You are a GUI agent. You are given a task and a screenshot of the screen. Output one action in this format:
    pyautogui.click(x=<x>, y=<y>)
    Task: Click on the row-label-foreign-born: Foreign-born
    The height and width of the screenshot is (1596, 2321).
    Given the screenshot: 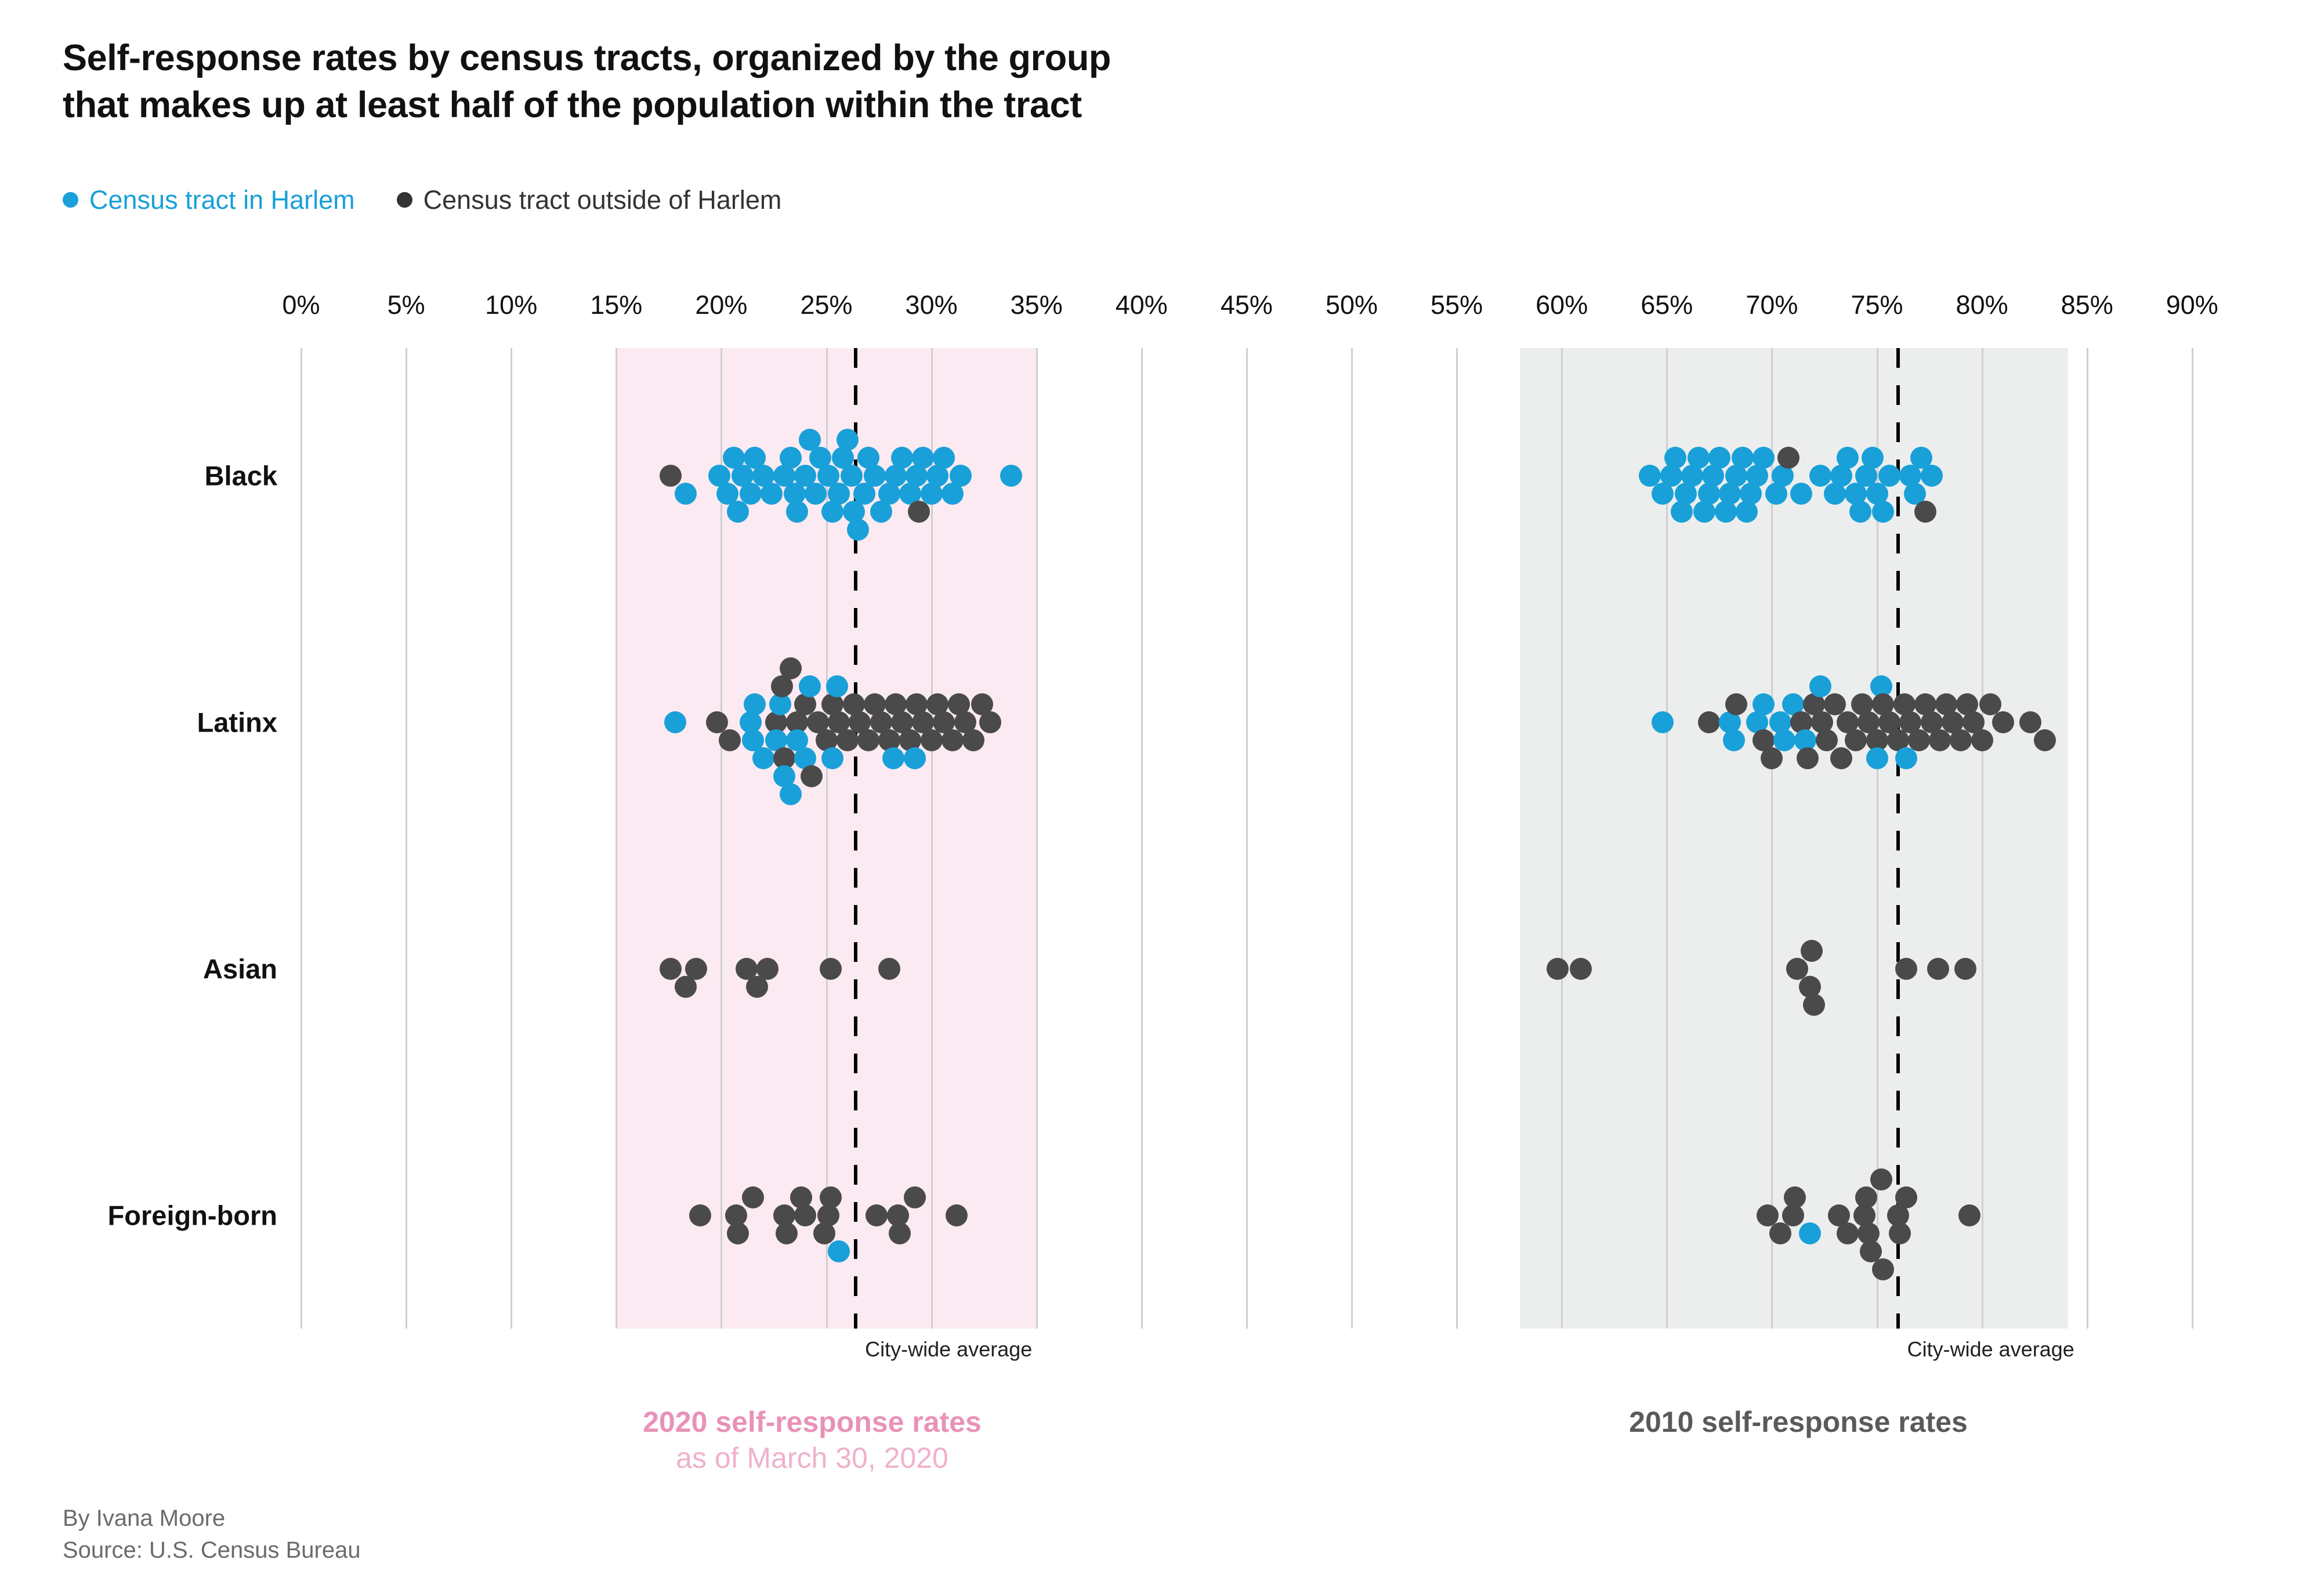 What is the action you would take?
    pyautogui.click(x=192, y=1215)
    